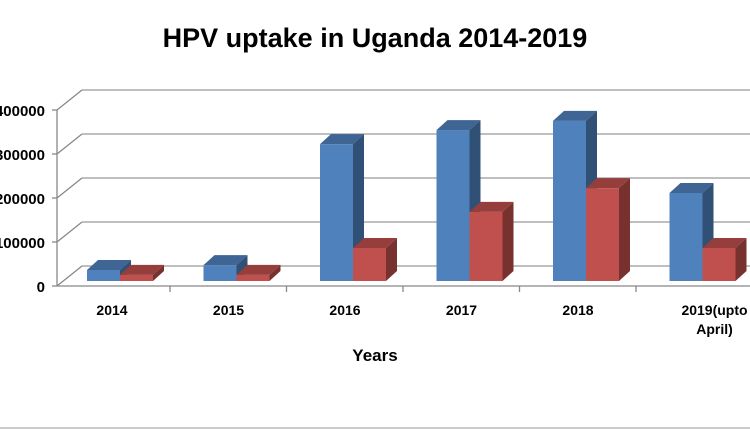 The height and width of the screenshot is (430, 750). Describe the element at coordinates (344, 310) in the screenshot. I see `x-tick-label: 2016` at that location.